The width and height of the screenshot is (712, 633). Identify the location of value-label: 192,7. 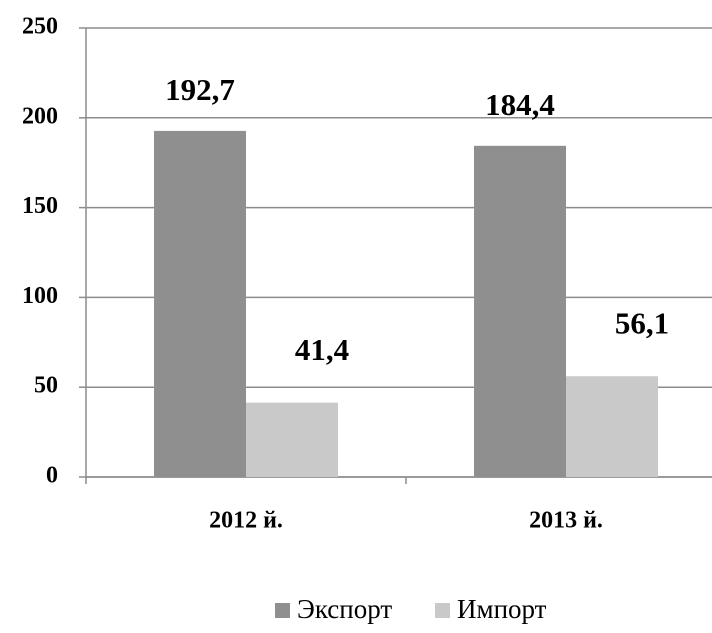
(200, 89).